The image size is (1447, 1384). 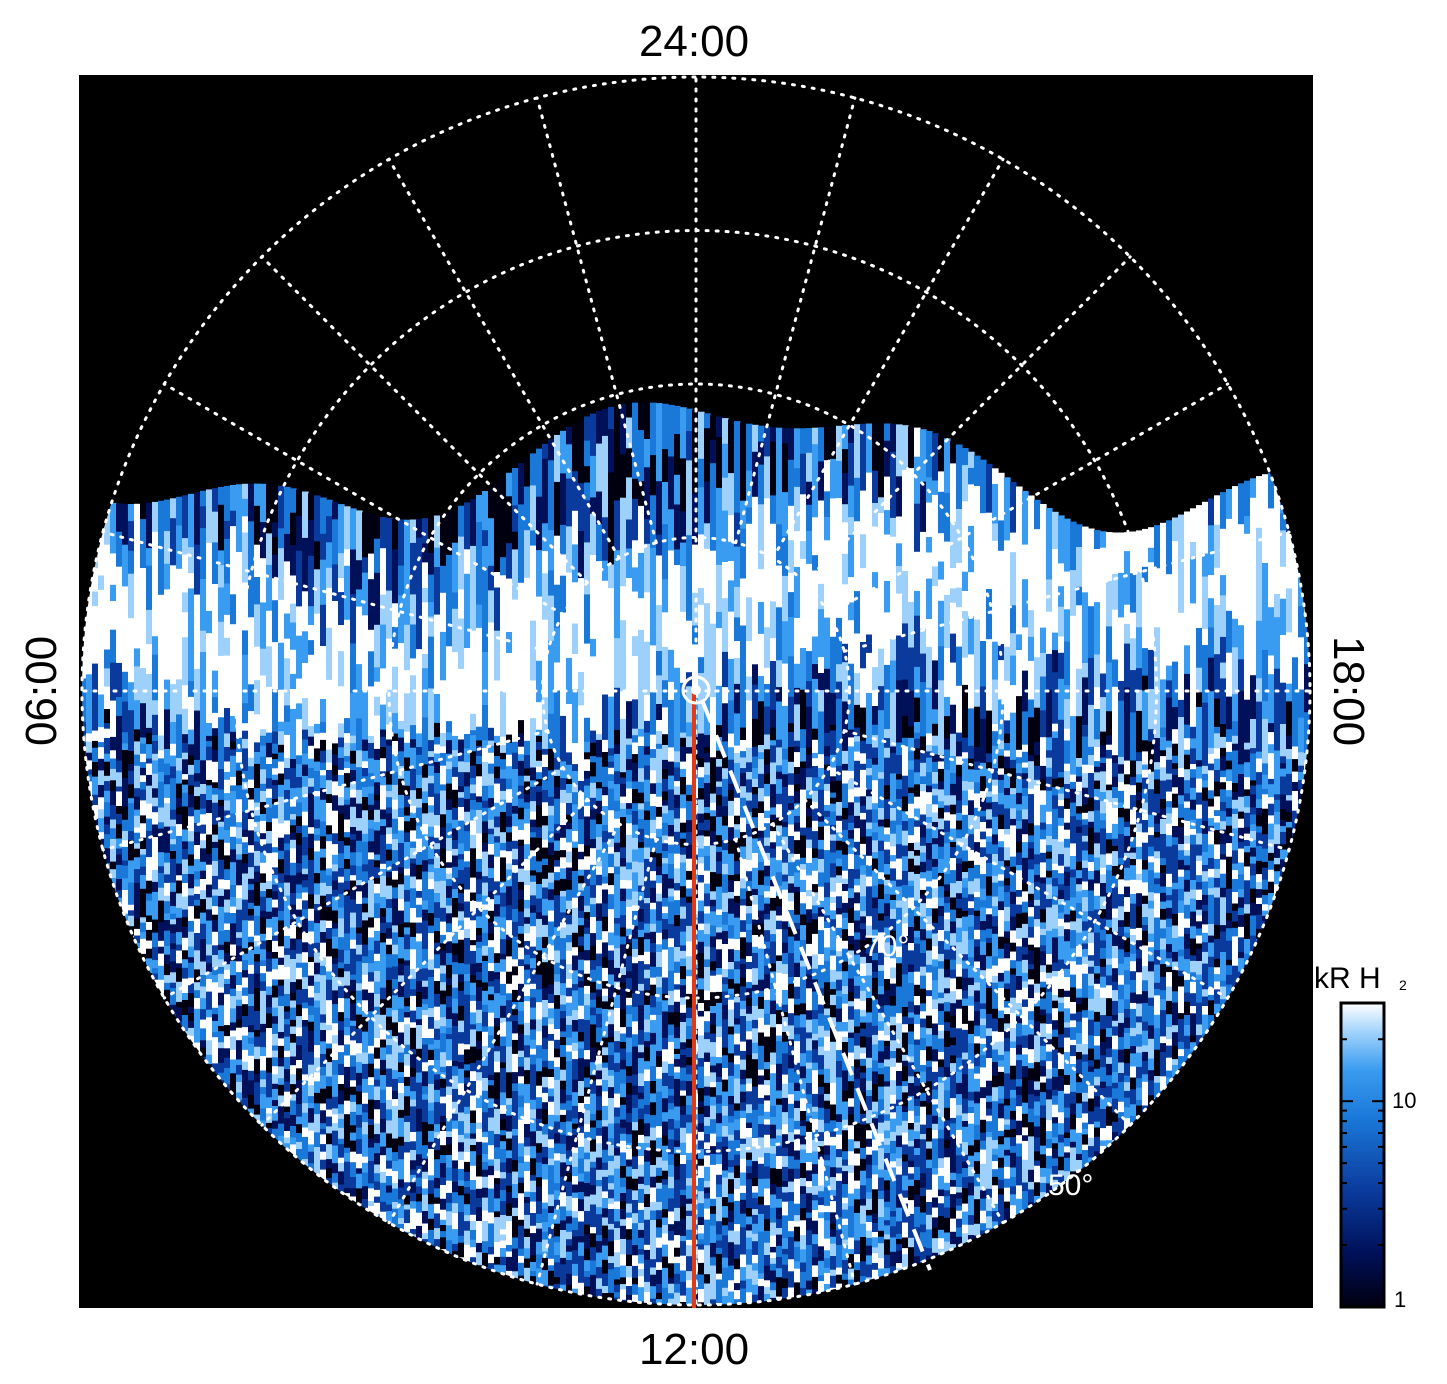 I want to click on colorbar-title: kR H, so click(x=1347, y=978).